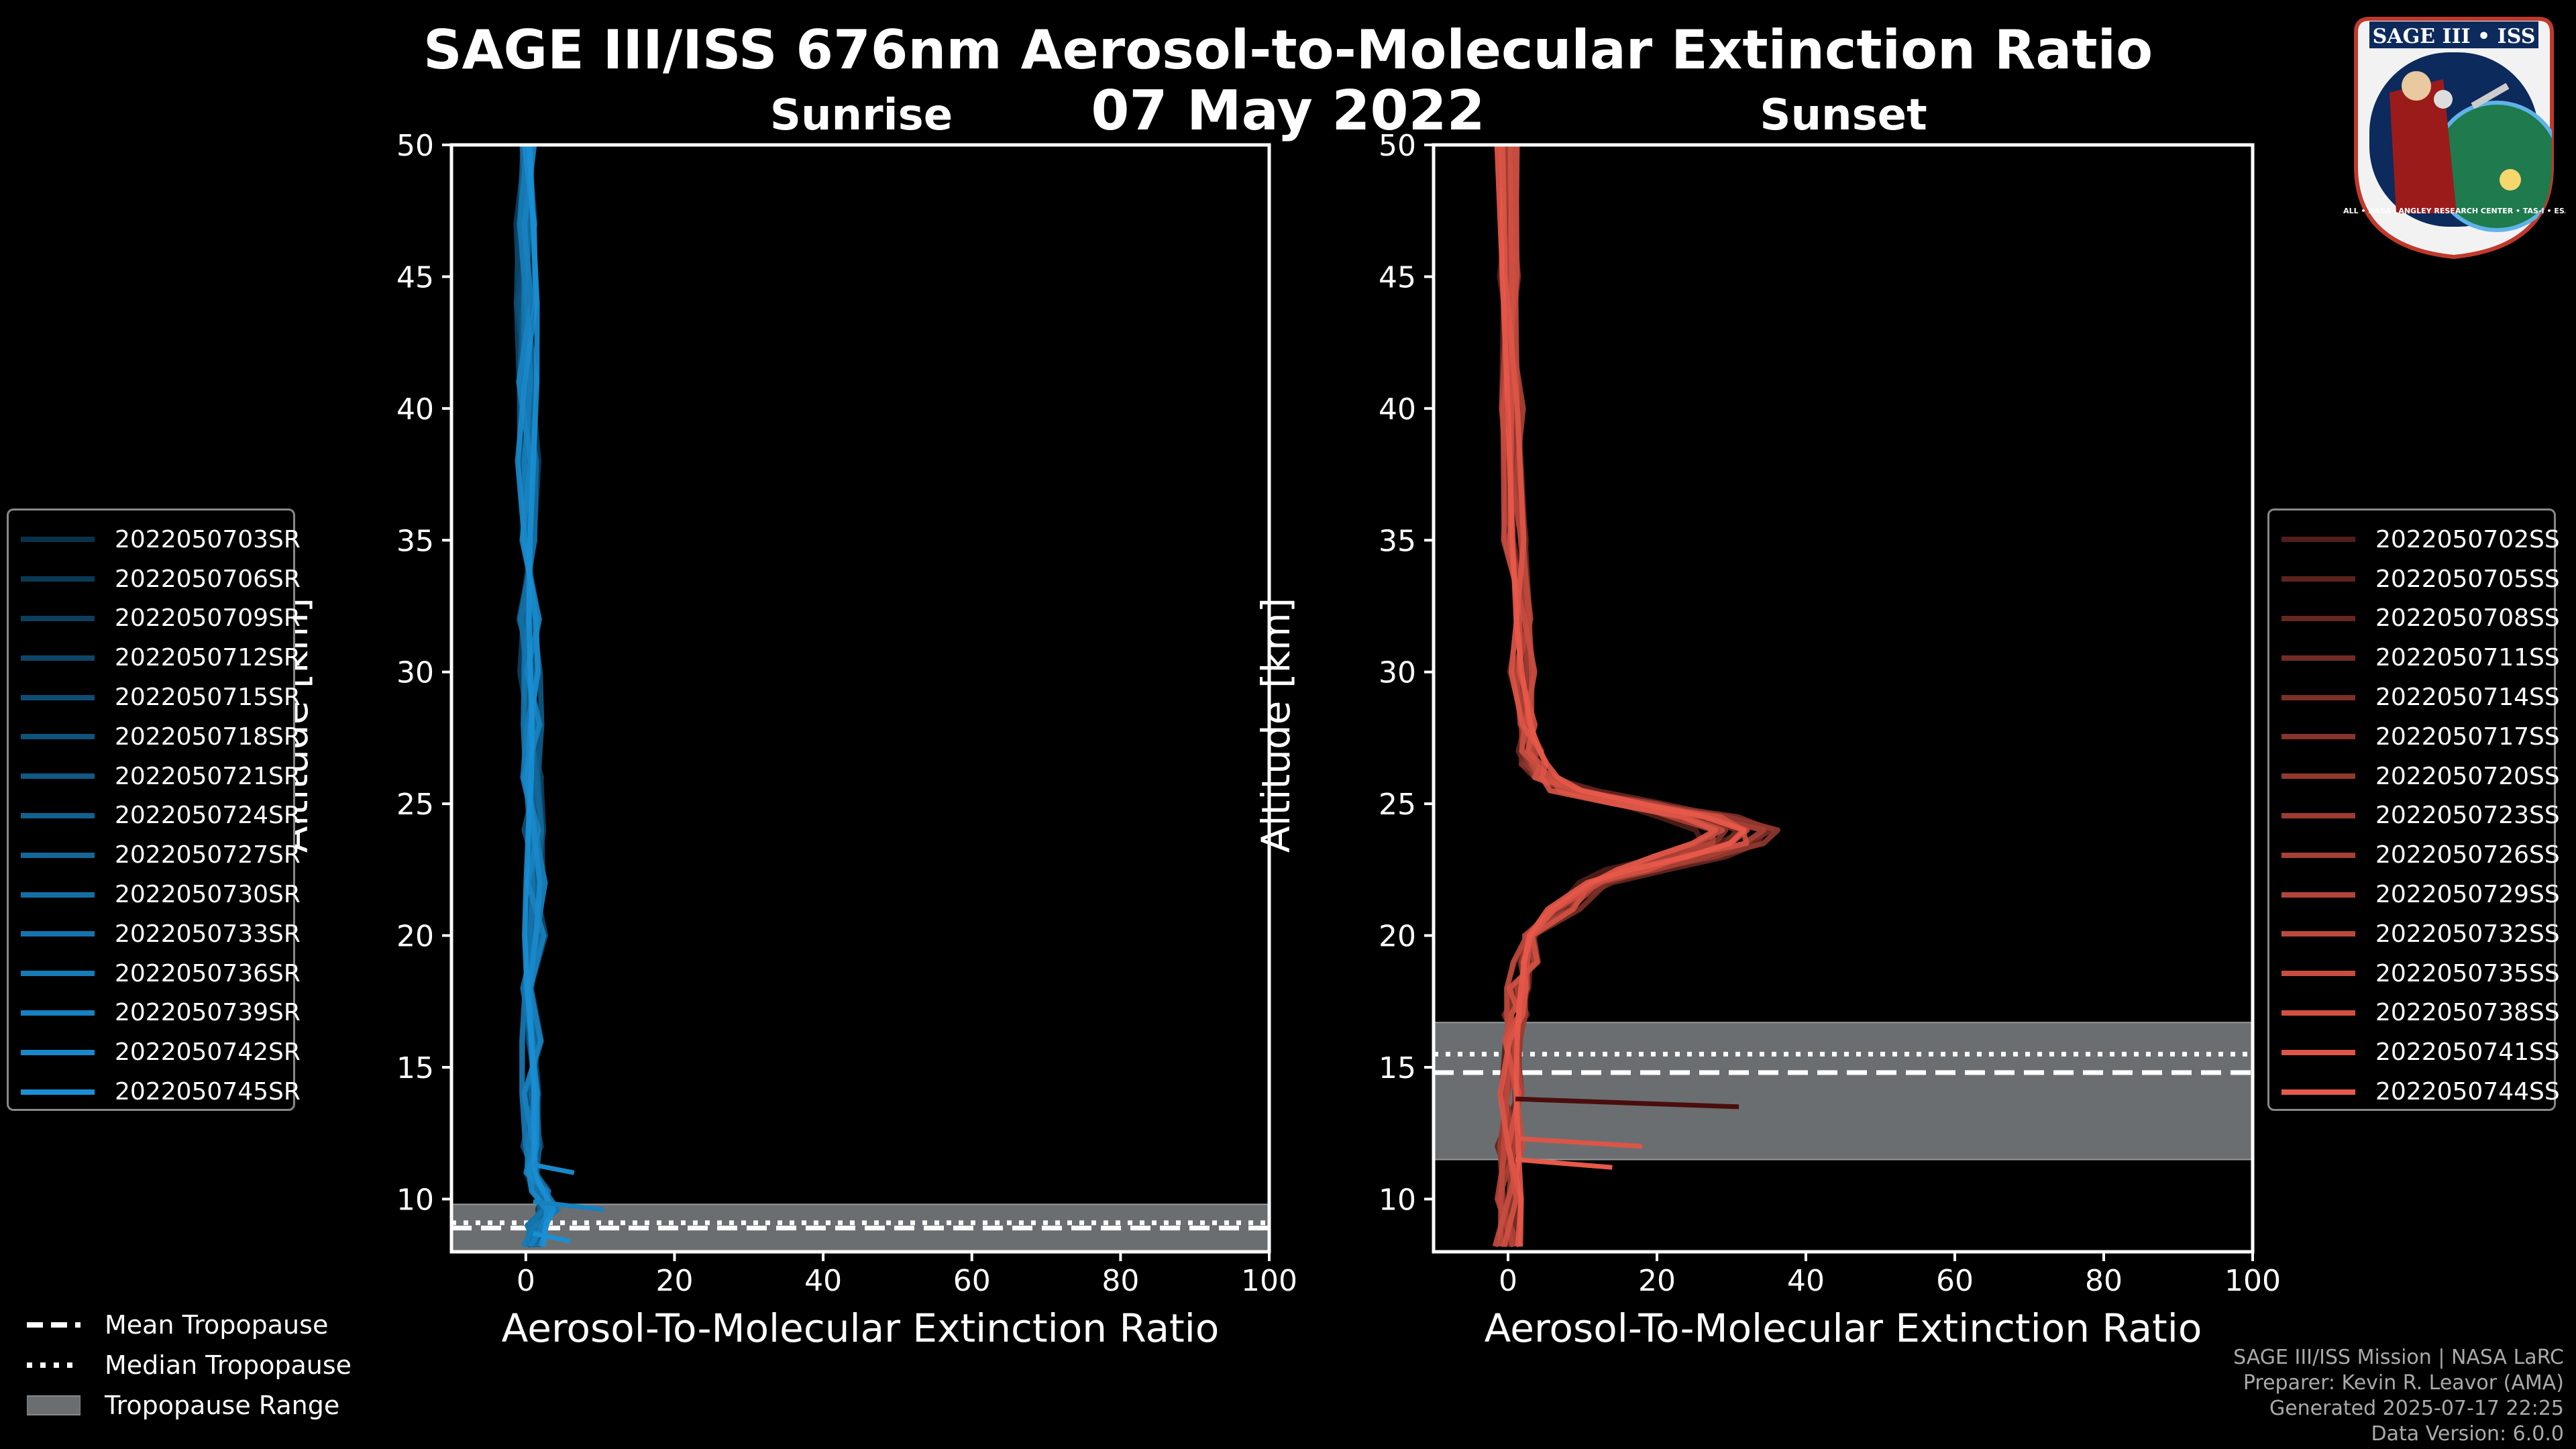 The height and width of the screenshot is (1449, 2576). What do you see at coordinates (2467, 776) in the screenshot?
I see `sunset-legend-label: 2022050720SS` at bounding box center [2467, 776].